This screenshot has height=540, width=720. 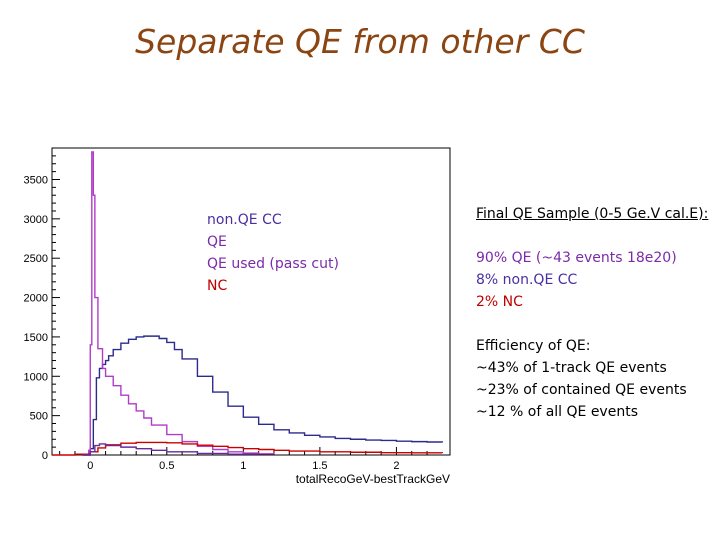 I want to click on stat-nonqe: 8% non.QE CC, so click(x=527, y=280).